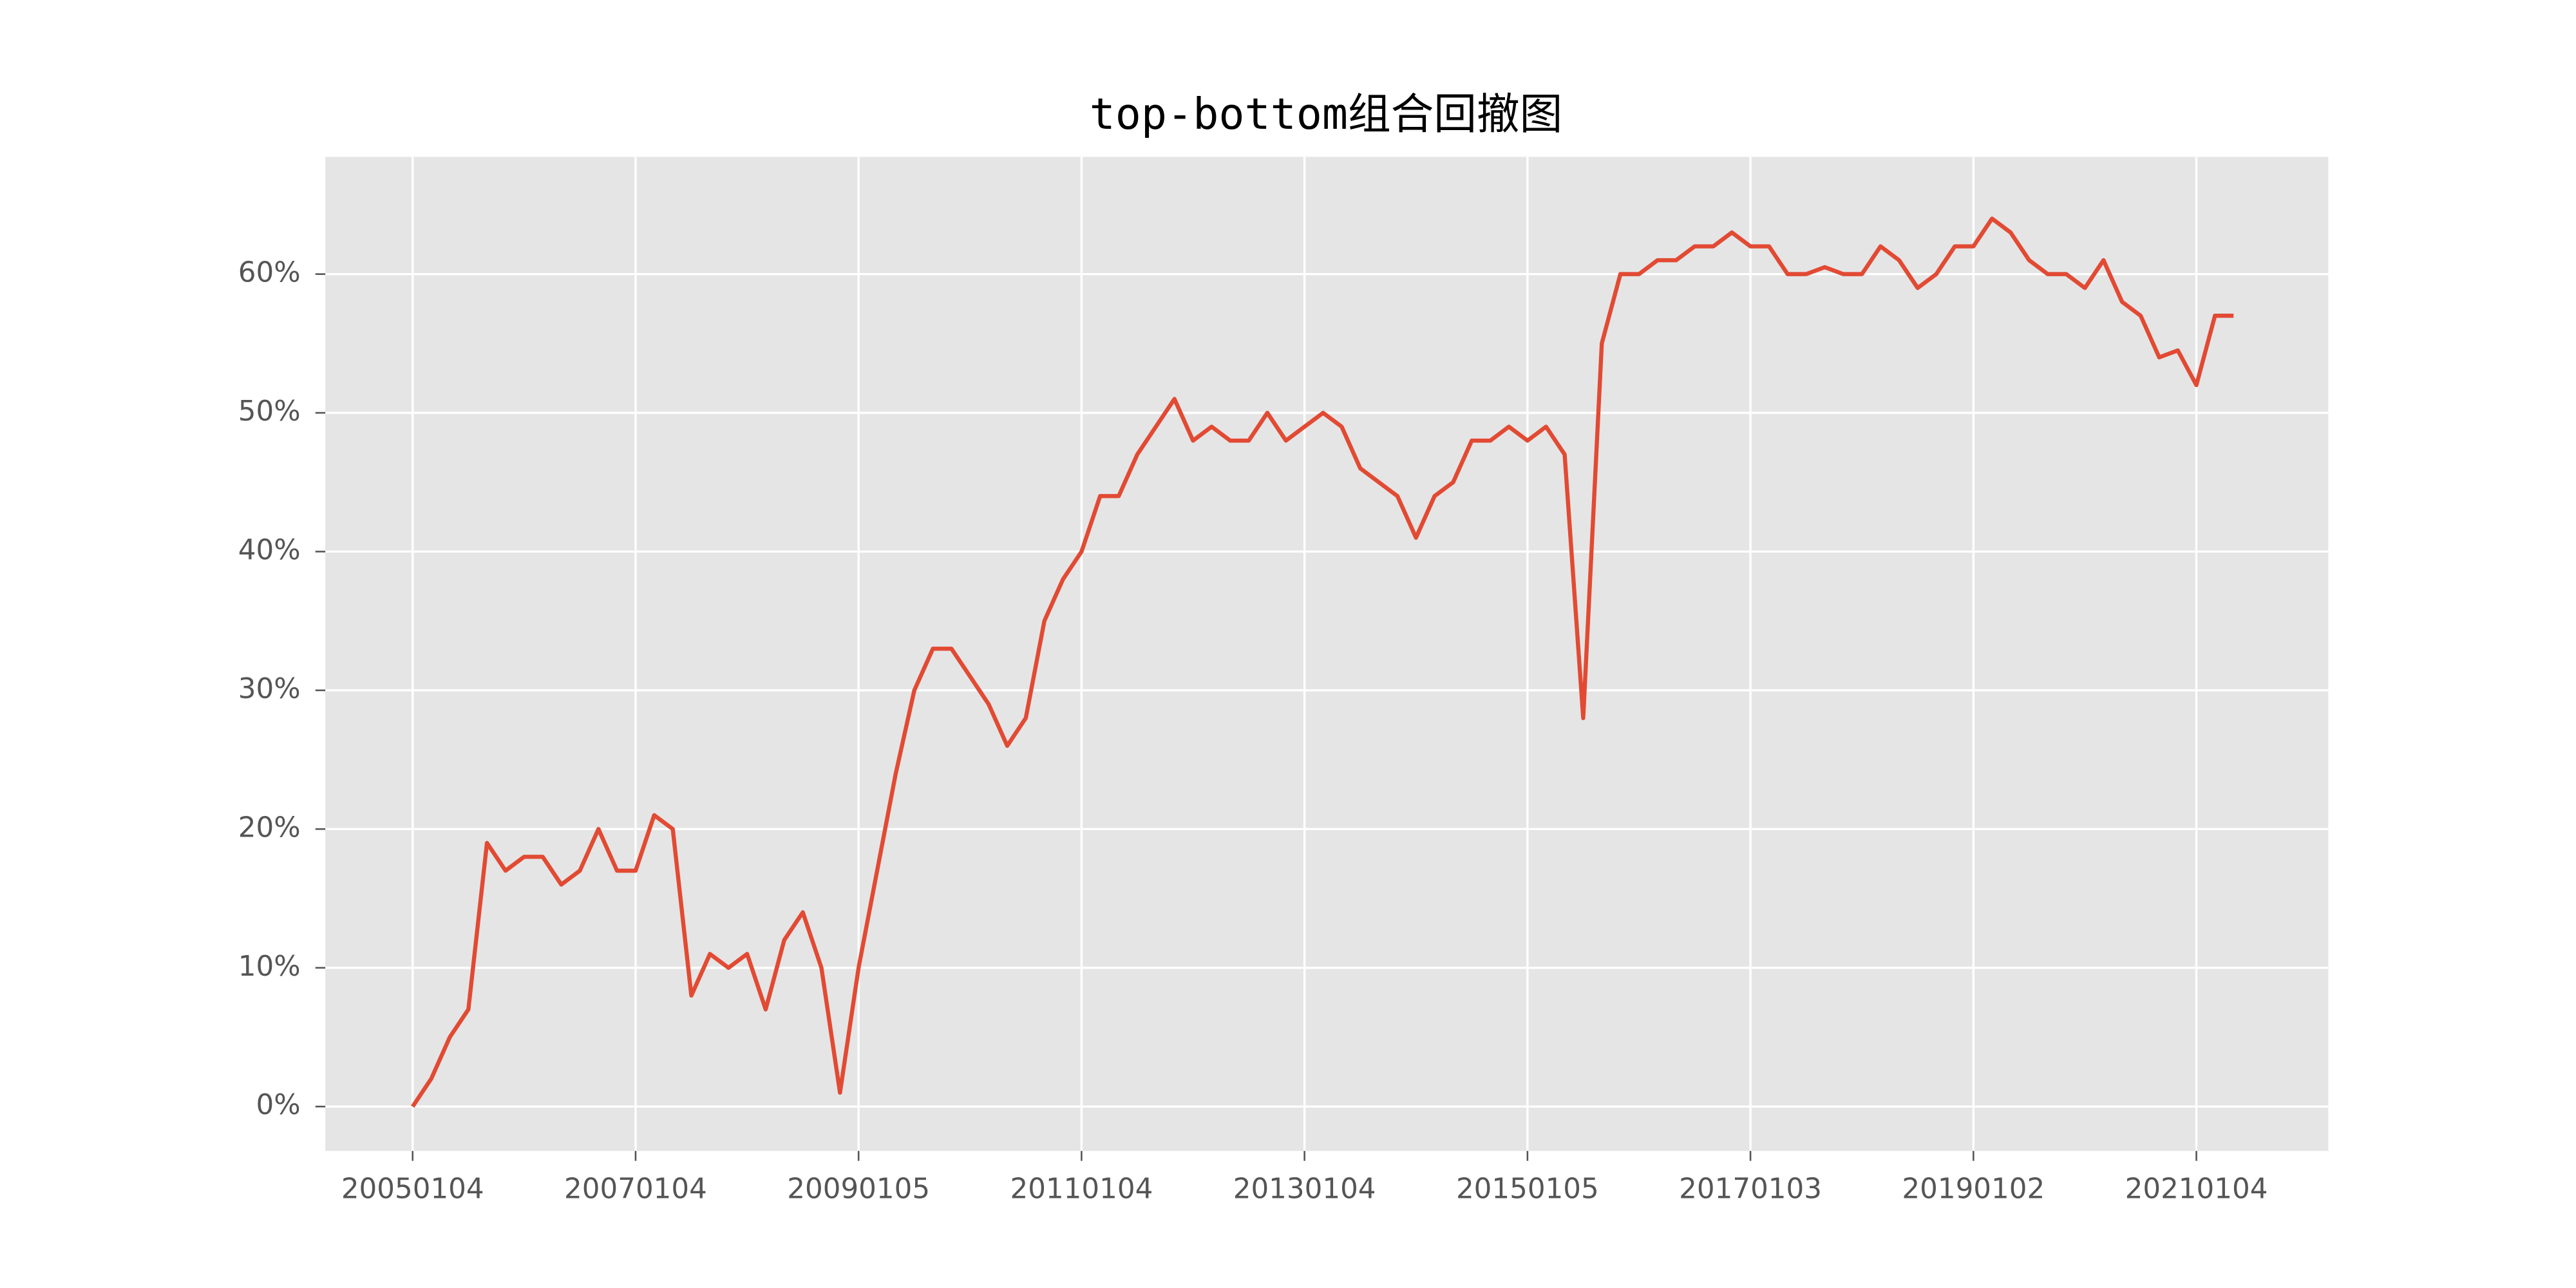 This screenshot has height=1288, width=2576. I want to click on y-tick-label: 10%, so click(269, 967).